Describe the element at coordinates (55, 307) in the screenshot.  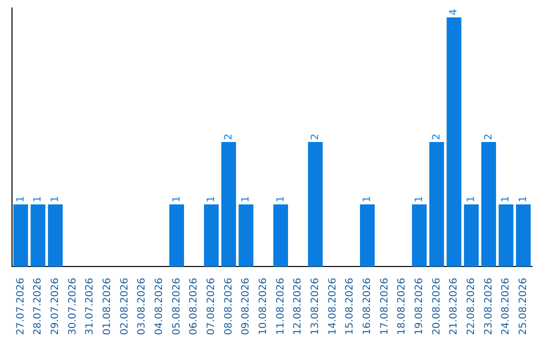
I see `x-tick-label: 29.07.2026` at that location.